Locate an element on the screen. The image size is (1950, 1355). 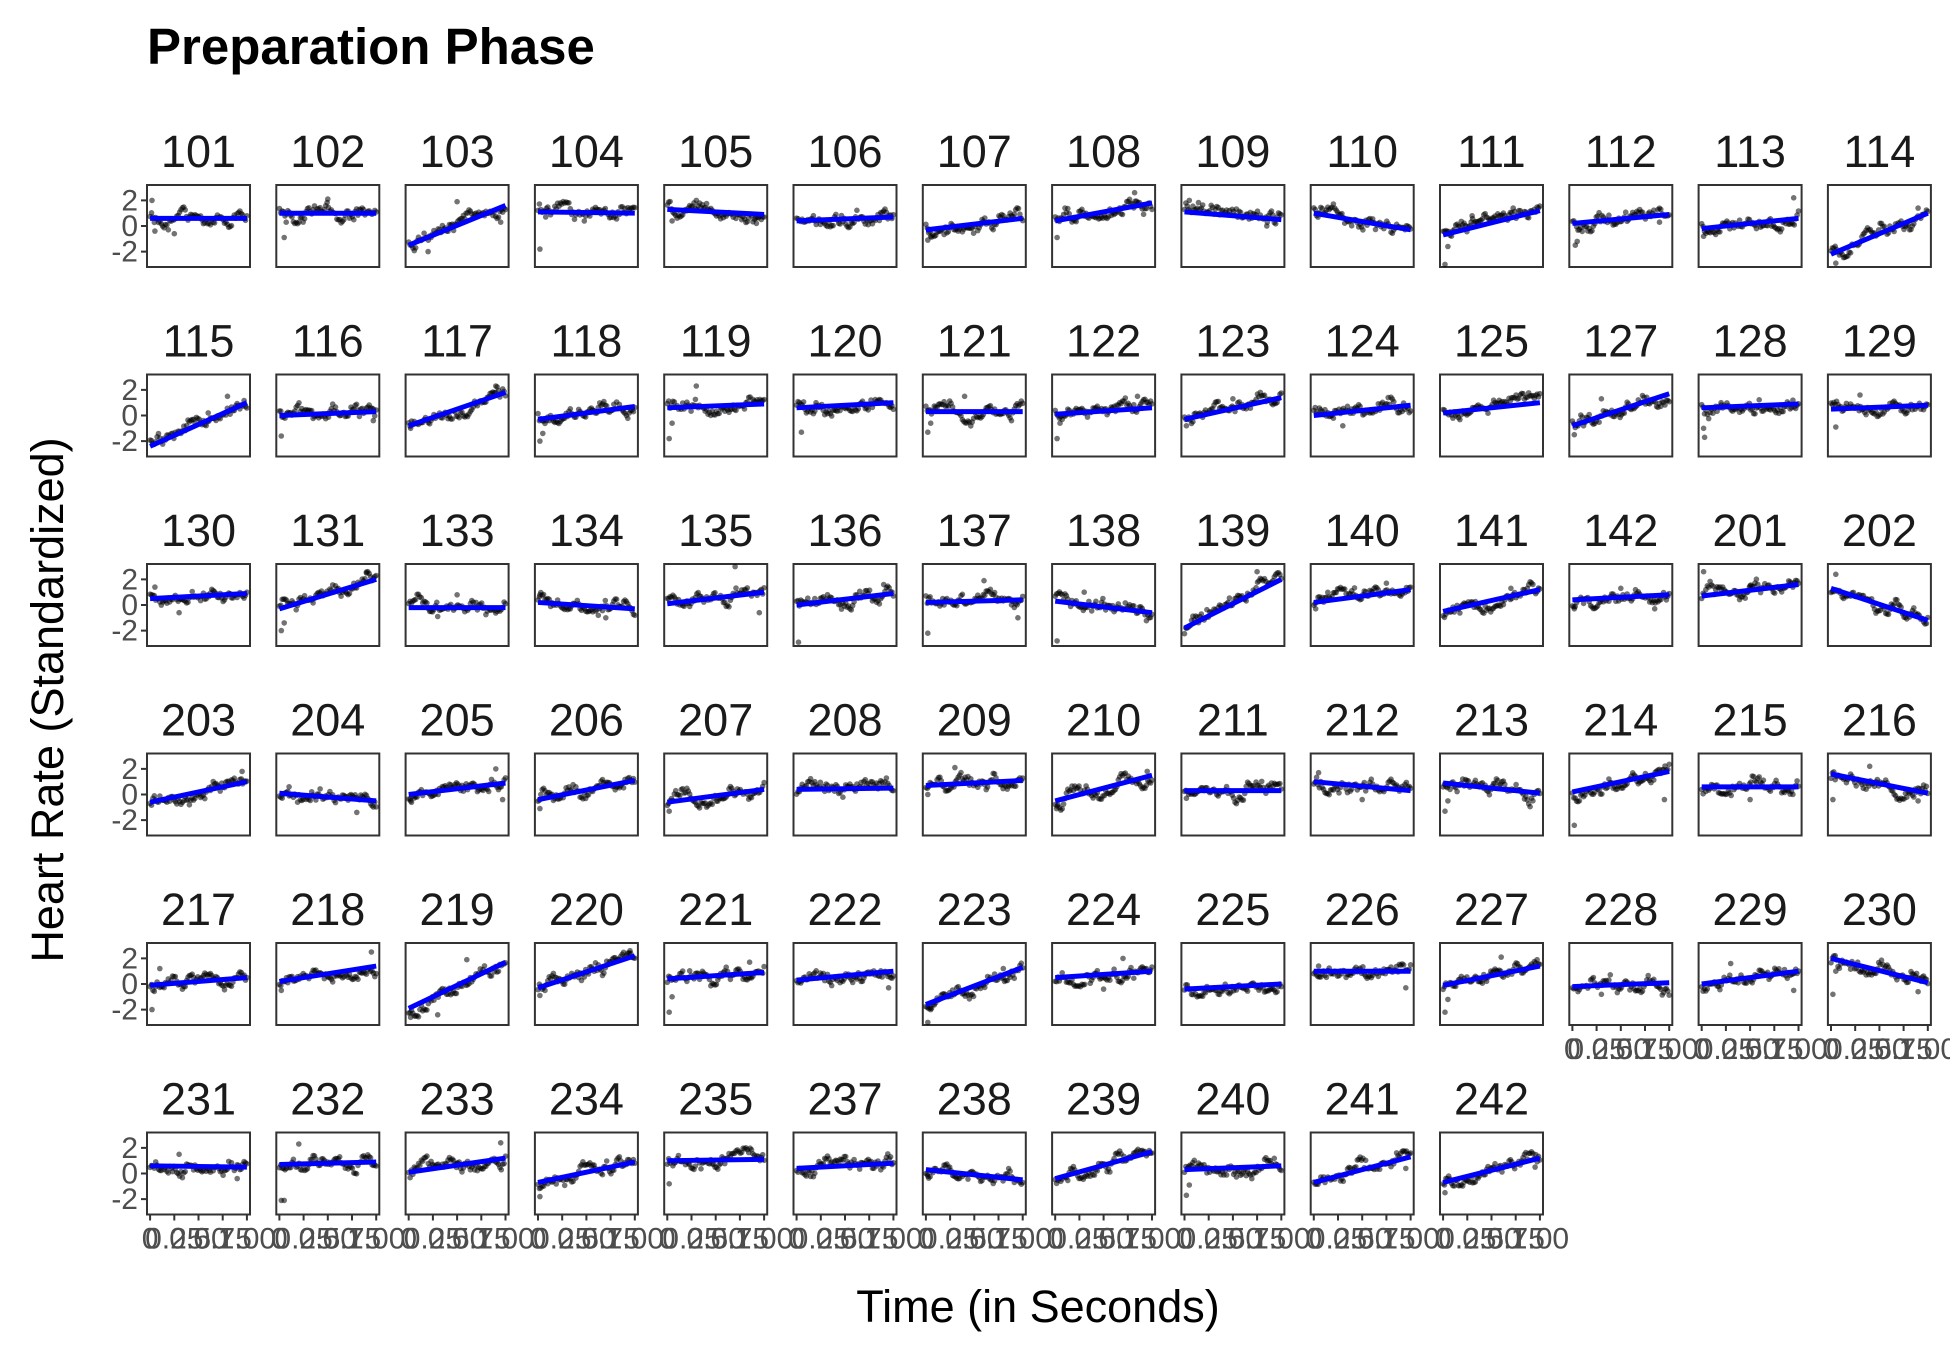
strip-label: 107 is located at coordinates (974, 151).